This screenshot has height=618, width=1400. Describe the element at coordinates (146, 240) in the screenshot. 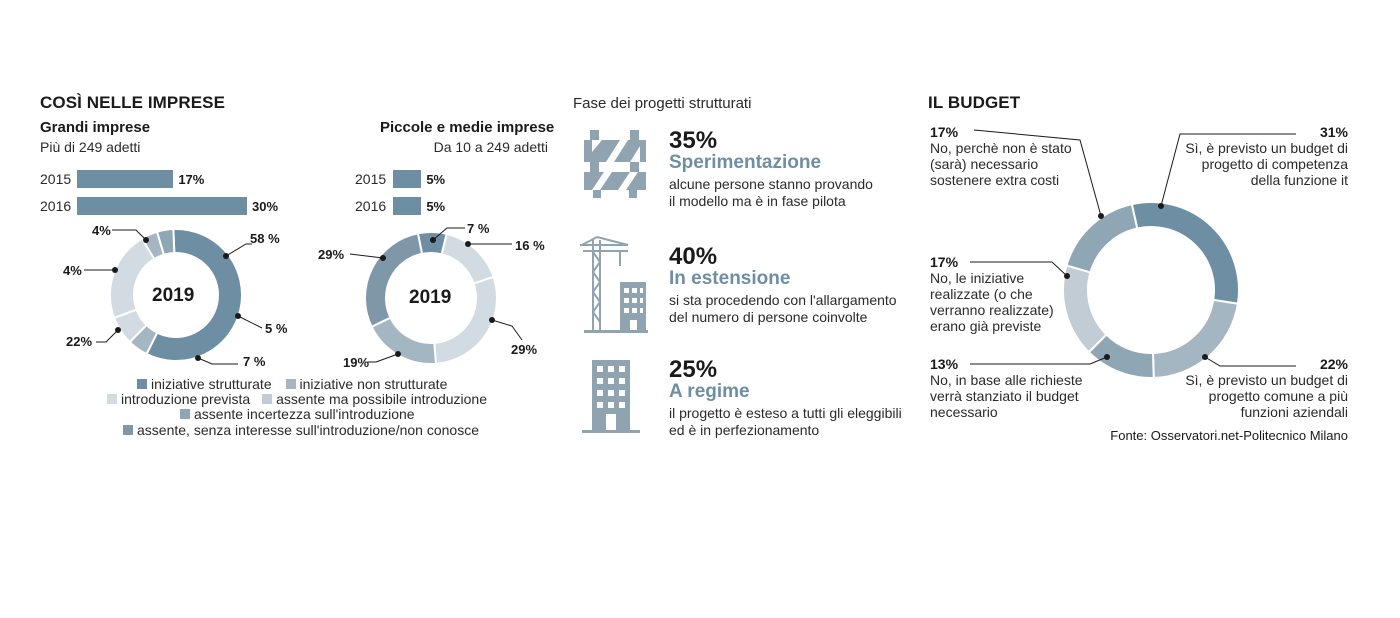

I see `donut-a-lead-5-dot` at that location.